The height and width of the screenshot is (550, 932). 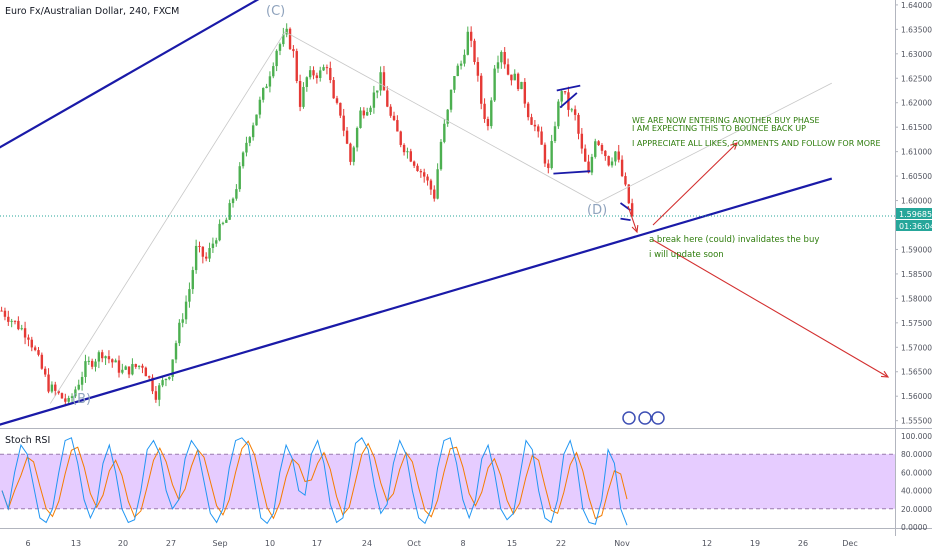 What do you see at coordinates (707, 543) in the screenshot?
I see `time-tick-label: 12` at bounding box center [707, 543].